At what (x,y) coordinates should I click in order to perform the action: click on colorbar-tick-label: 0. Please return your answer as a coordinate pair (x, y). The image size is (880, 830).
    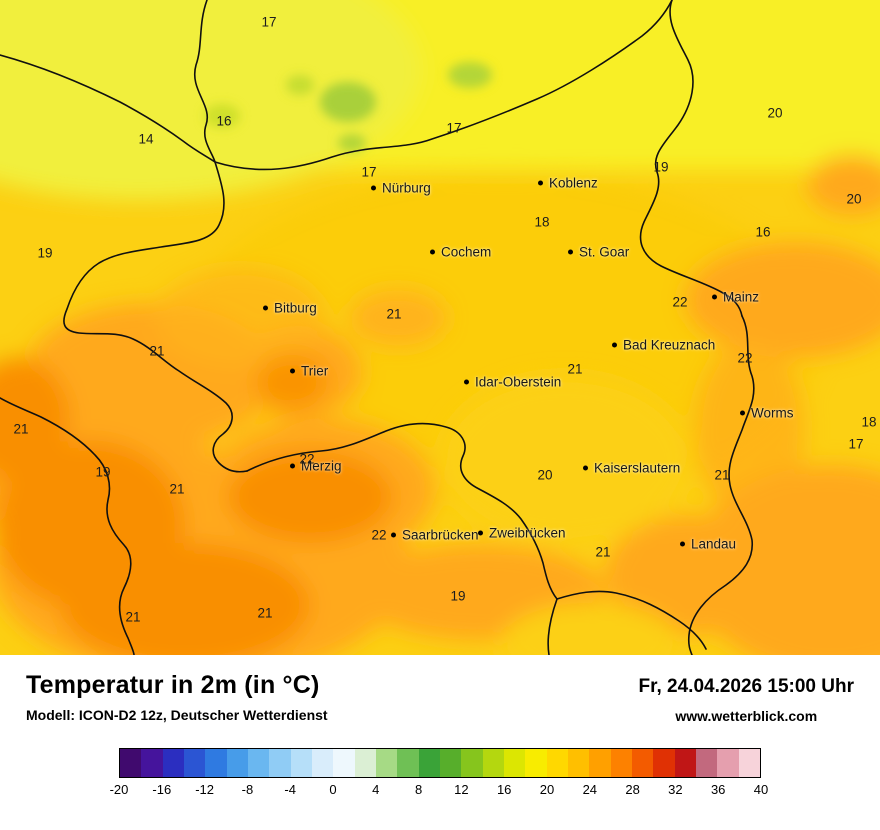
    Looking at the image, I should click on (333, 789).